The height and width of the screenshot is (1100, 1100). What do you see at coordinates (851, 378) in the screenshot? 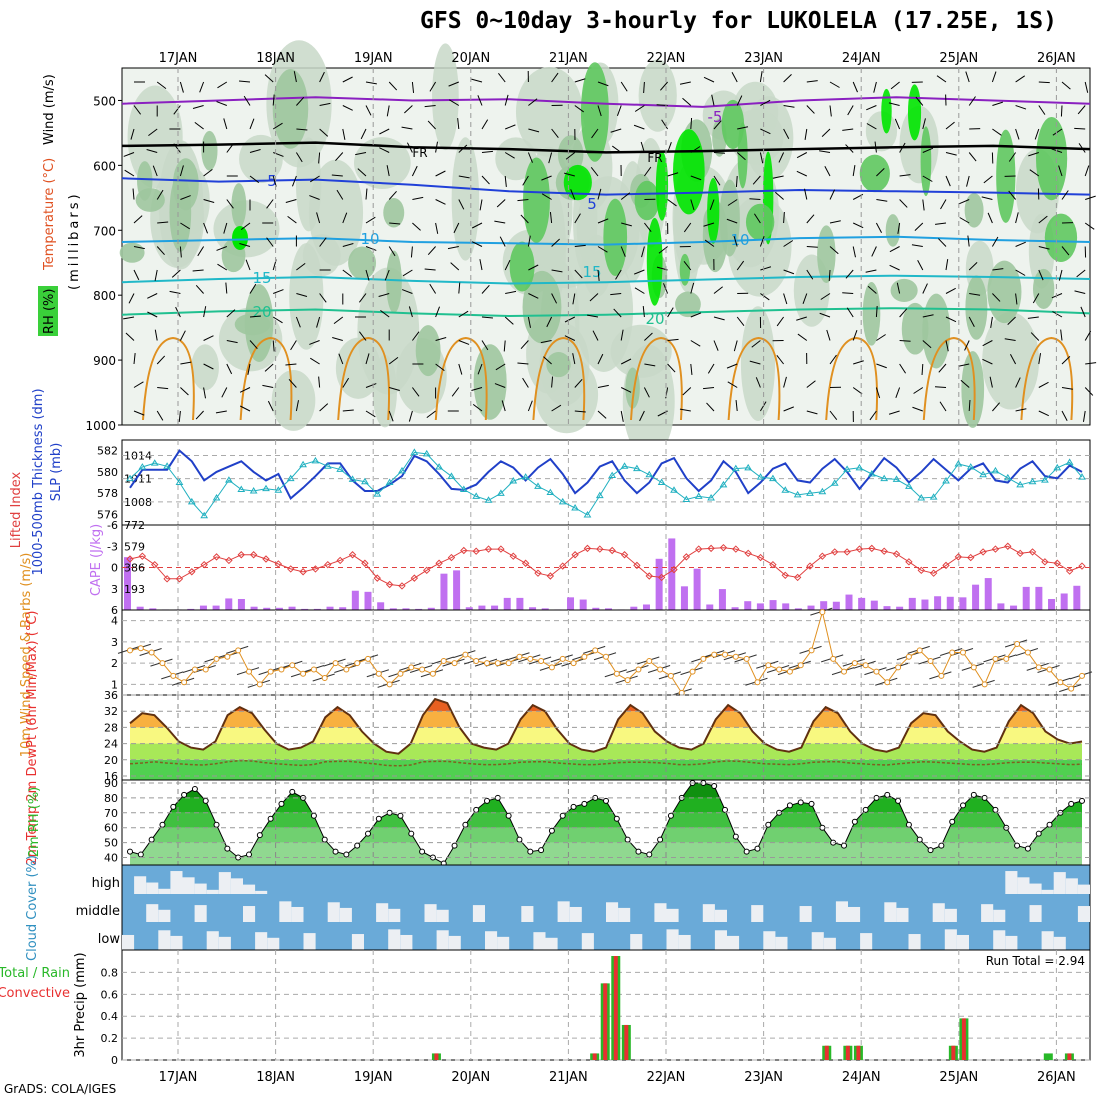
I see `temp-contour` at bounding box center [851, 378].